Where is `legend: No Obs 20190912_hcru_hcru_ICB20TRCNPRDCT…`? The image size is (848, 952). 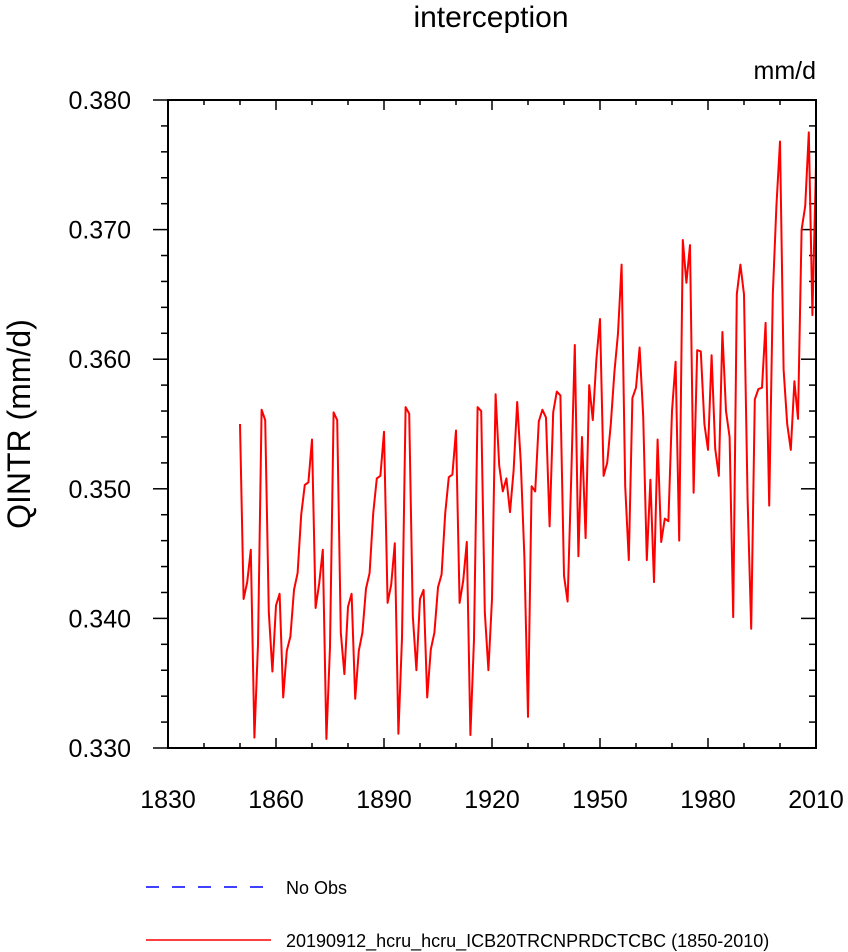 legend: No Obs 20190912_hcru_hcru_ICB20TRCNPRDCT… is located at coordinates (457, 915).